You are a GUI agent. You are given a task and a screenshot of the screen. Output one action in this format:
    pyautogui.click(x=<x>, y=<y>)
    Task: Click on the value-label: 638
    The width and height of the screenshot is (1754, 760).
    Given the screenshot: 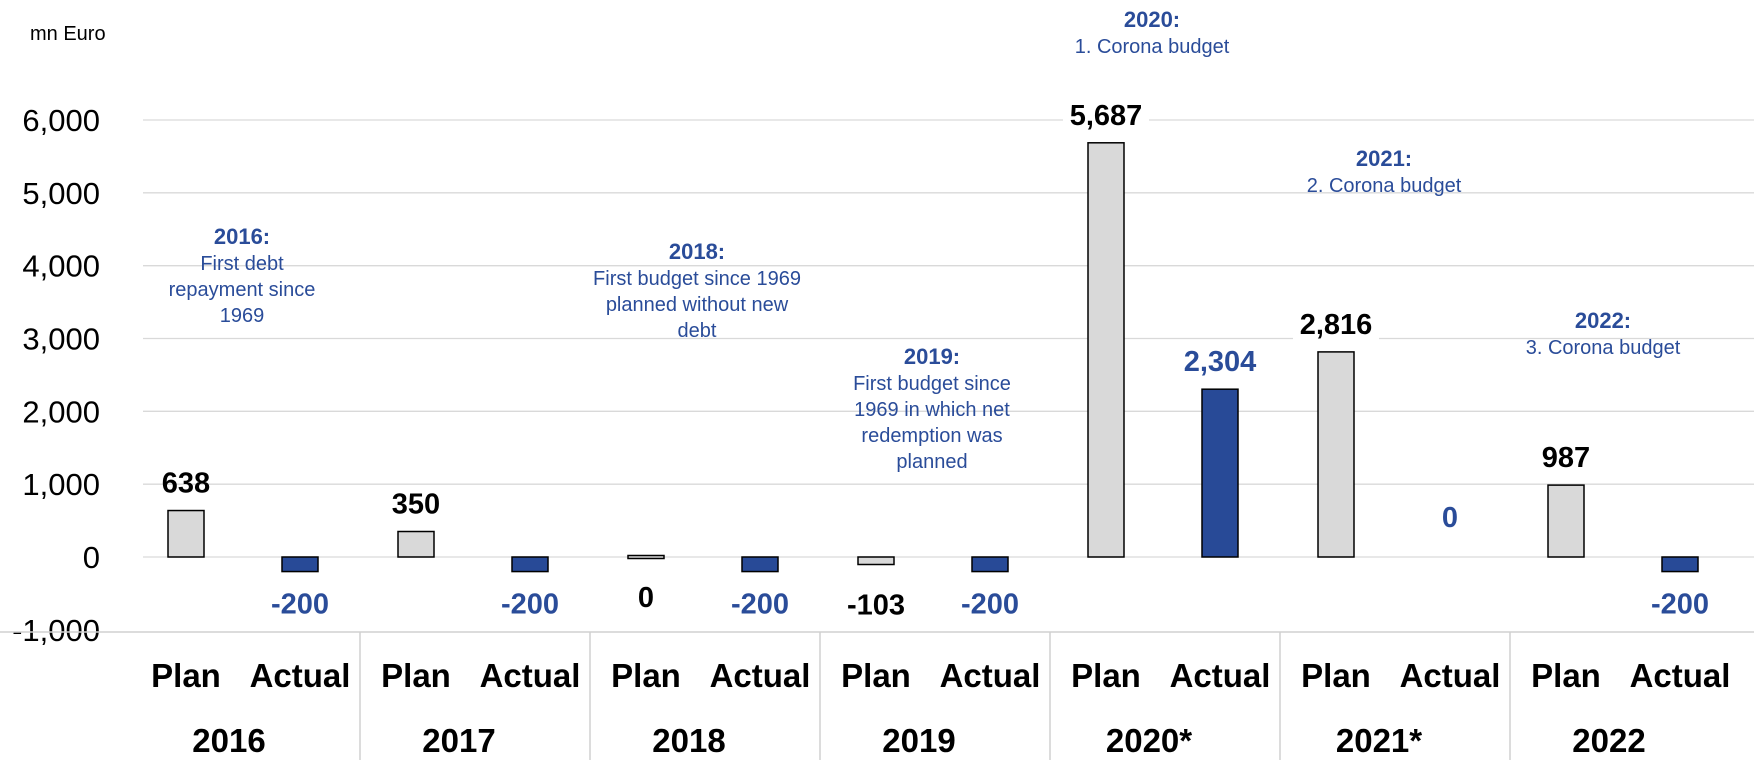 What is the action you would take?
    pyautogui.click(x=186, y=484)
    